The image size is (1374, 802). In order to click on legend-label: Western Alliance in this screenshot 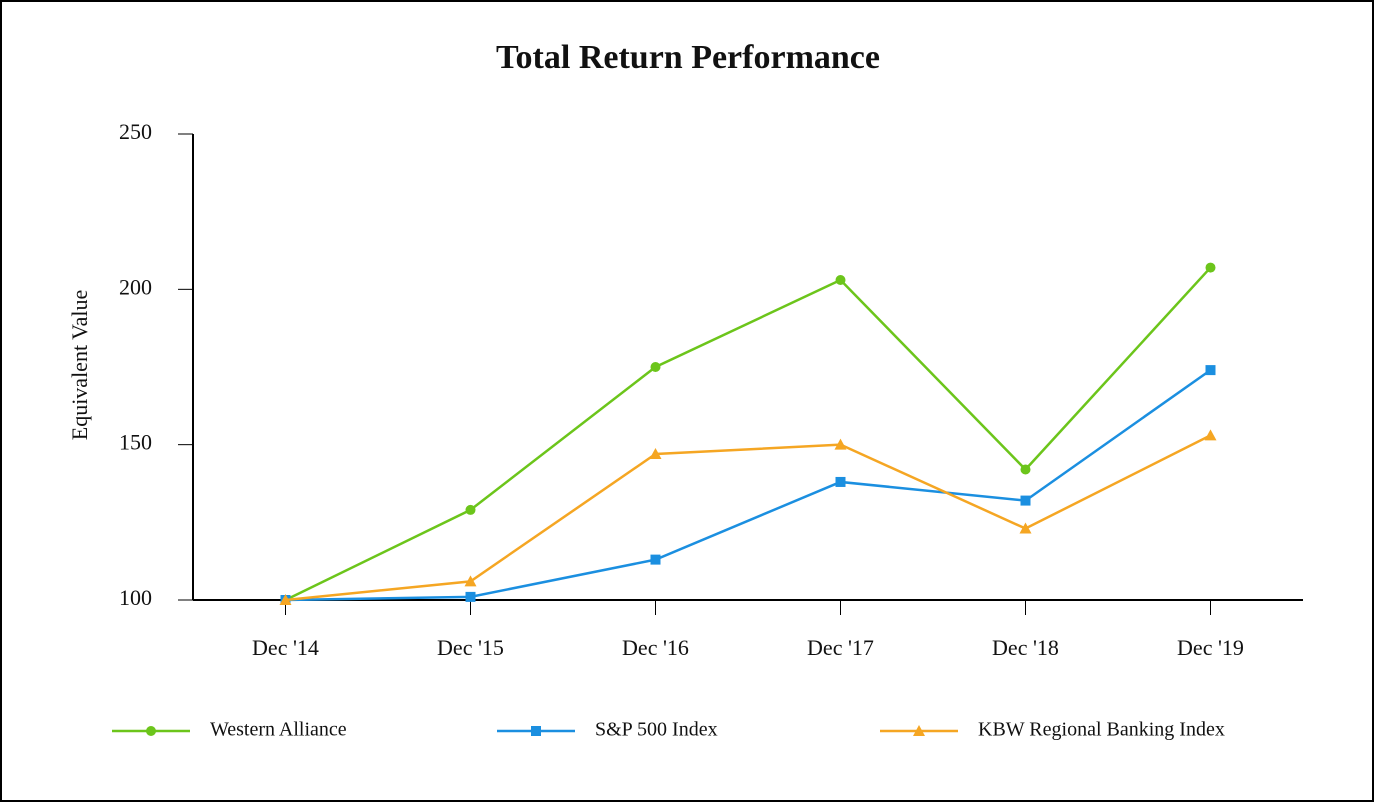, I will do `click(278, 730)`.